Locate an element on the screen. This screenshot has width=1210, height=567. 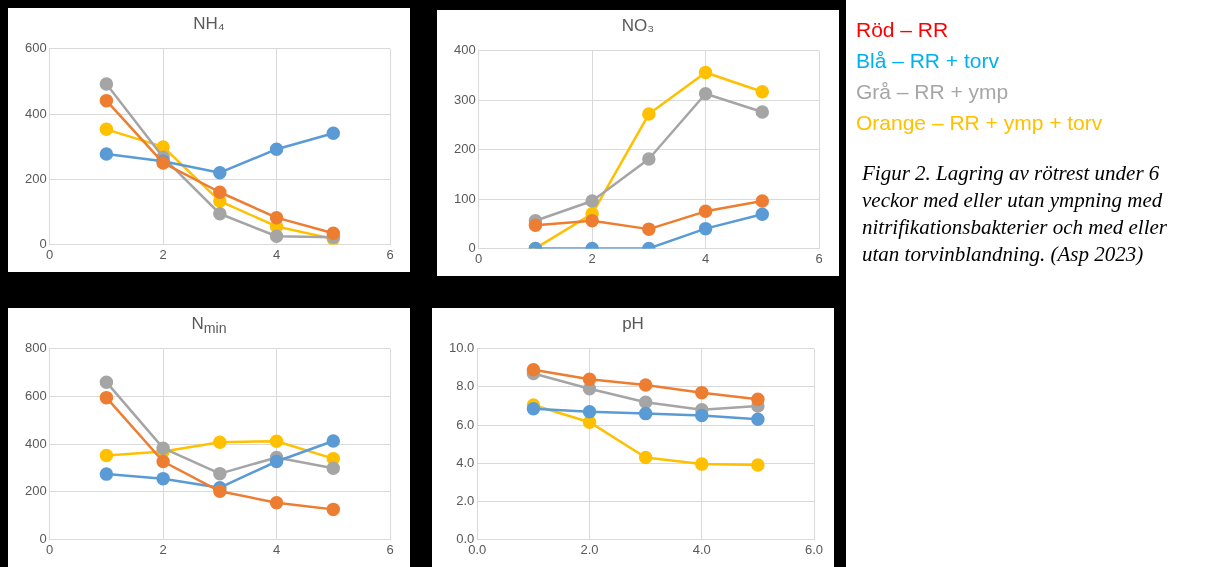
text: Orange – RR + ymp + torv is located at coordinates (980, 123).